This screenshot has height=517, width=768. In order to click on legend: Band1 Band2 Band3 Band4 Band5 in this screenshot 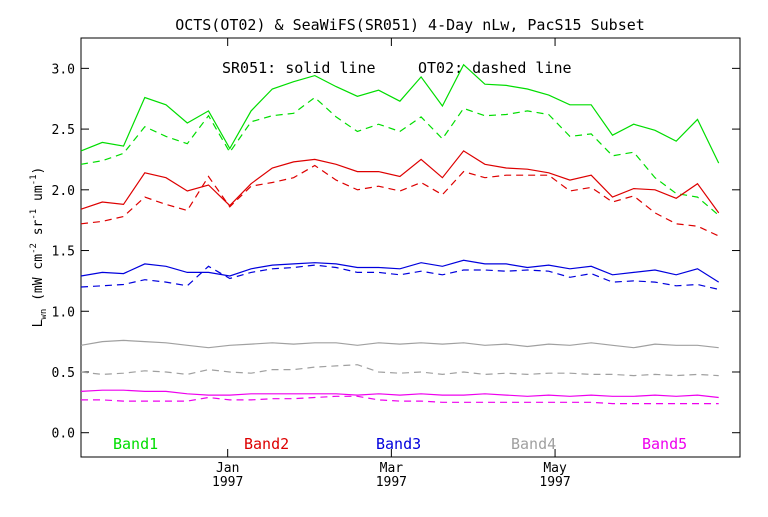, I will do `click(400, 444)`.